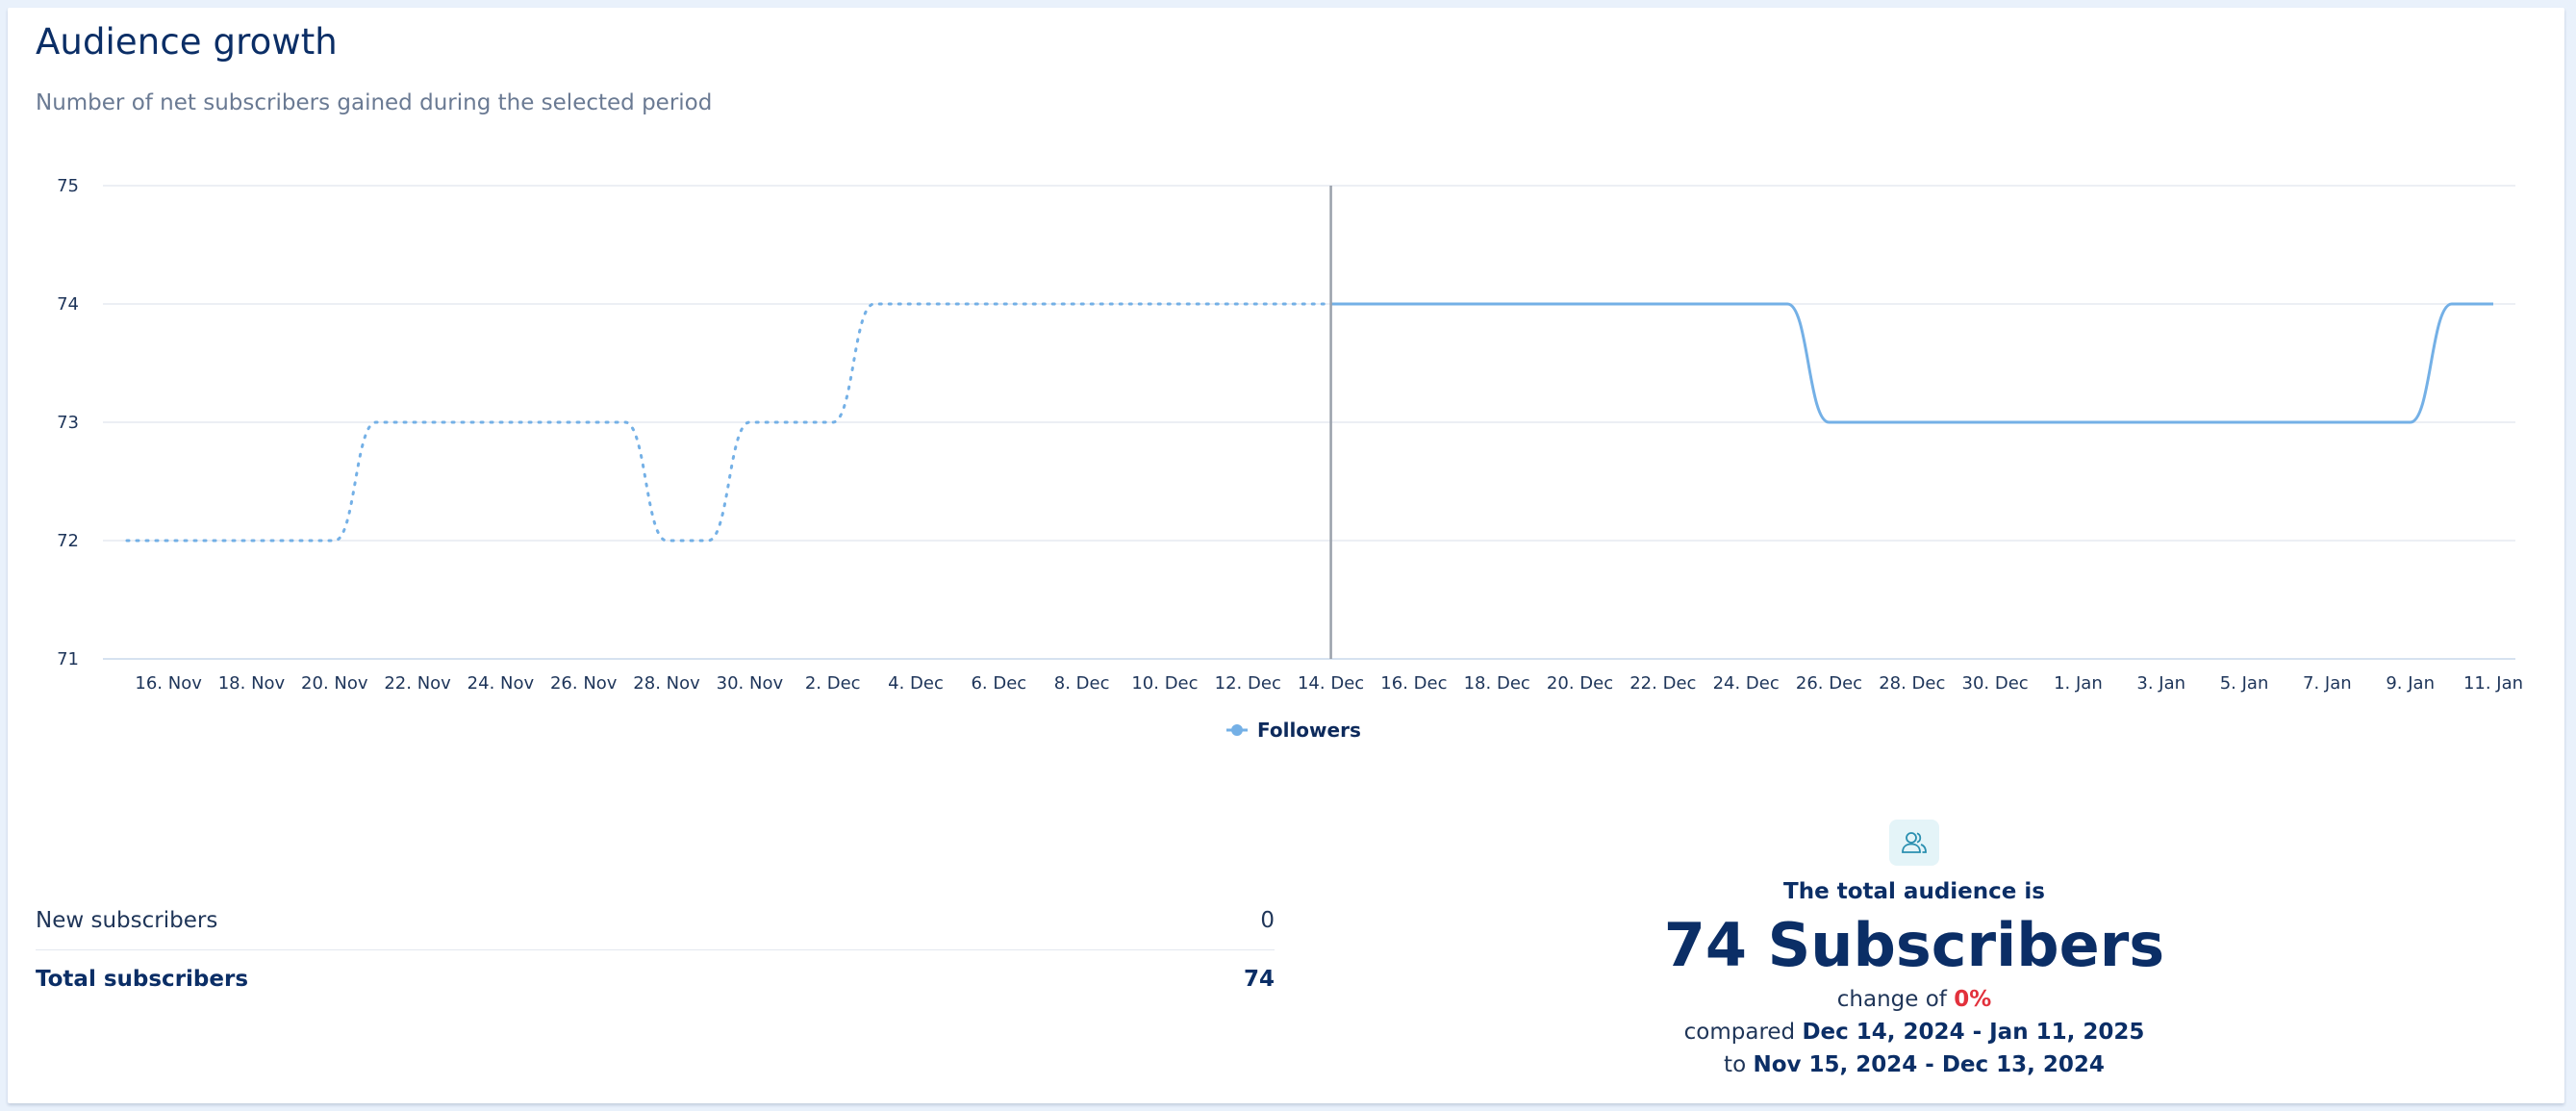  I want to click on legend-marker, so click(1237, 730).